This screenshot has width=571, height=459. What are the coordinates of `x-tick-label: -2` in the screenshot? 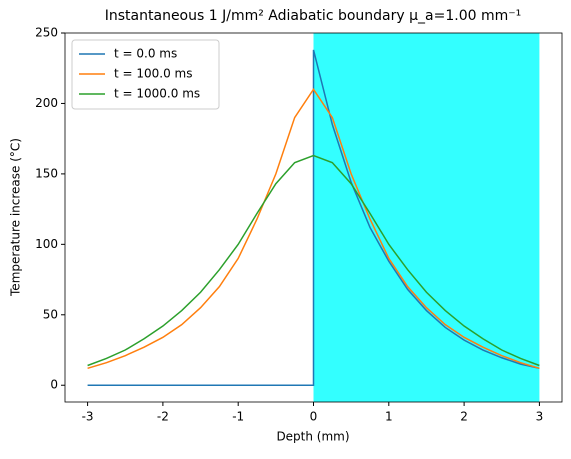 It's located at (163, 417).